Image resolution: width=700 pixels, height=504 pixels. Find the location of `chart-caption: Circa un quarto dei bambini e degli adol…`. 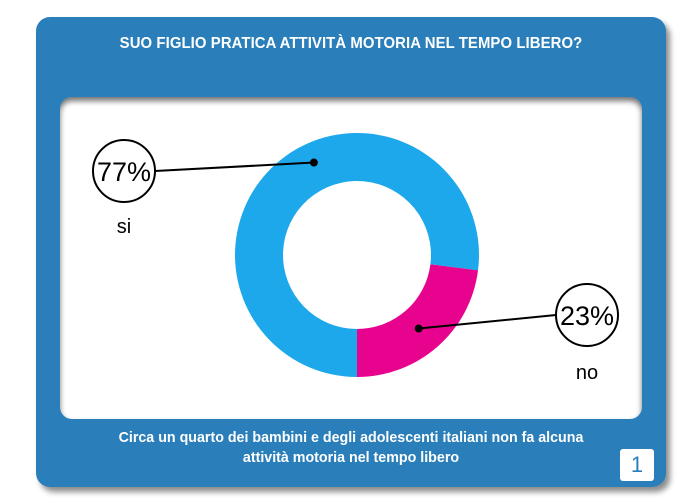

chart-caption: Circa un quarto dei bambini e degli adol… is located at coordinates (351, 448).